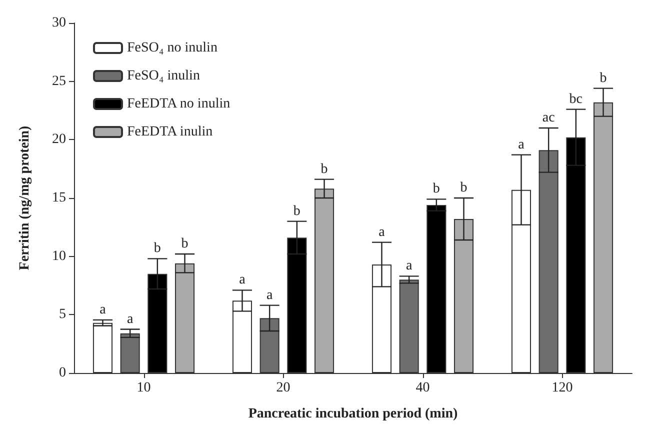 Image resolution: width=645 pixels, height=434 pixels. I want to click on x-tick-label: 20, so click(283, 388).